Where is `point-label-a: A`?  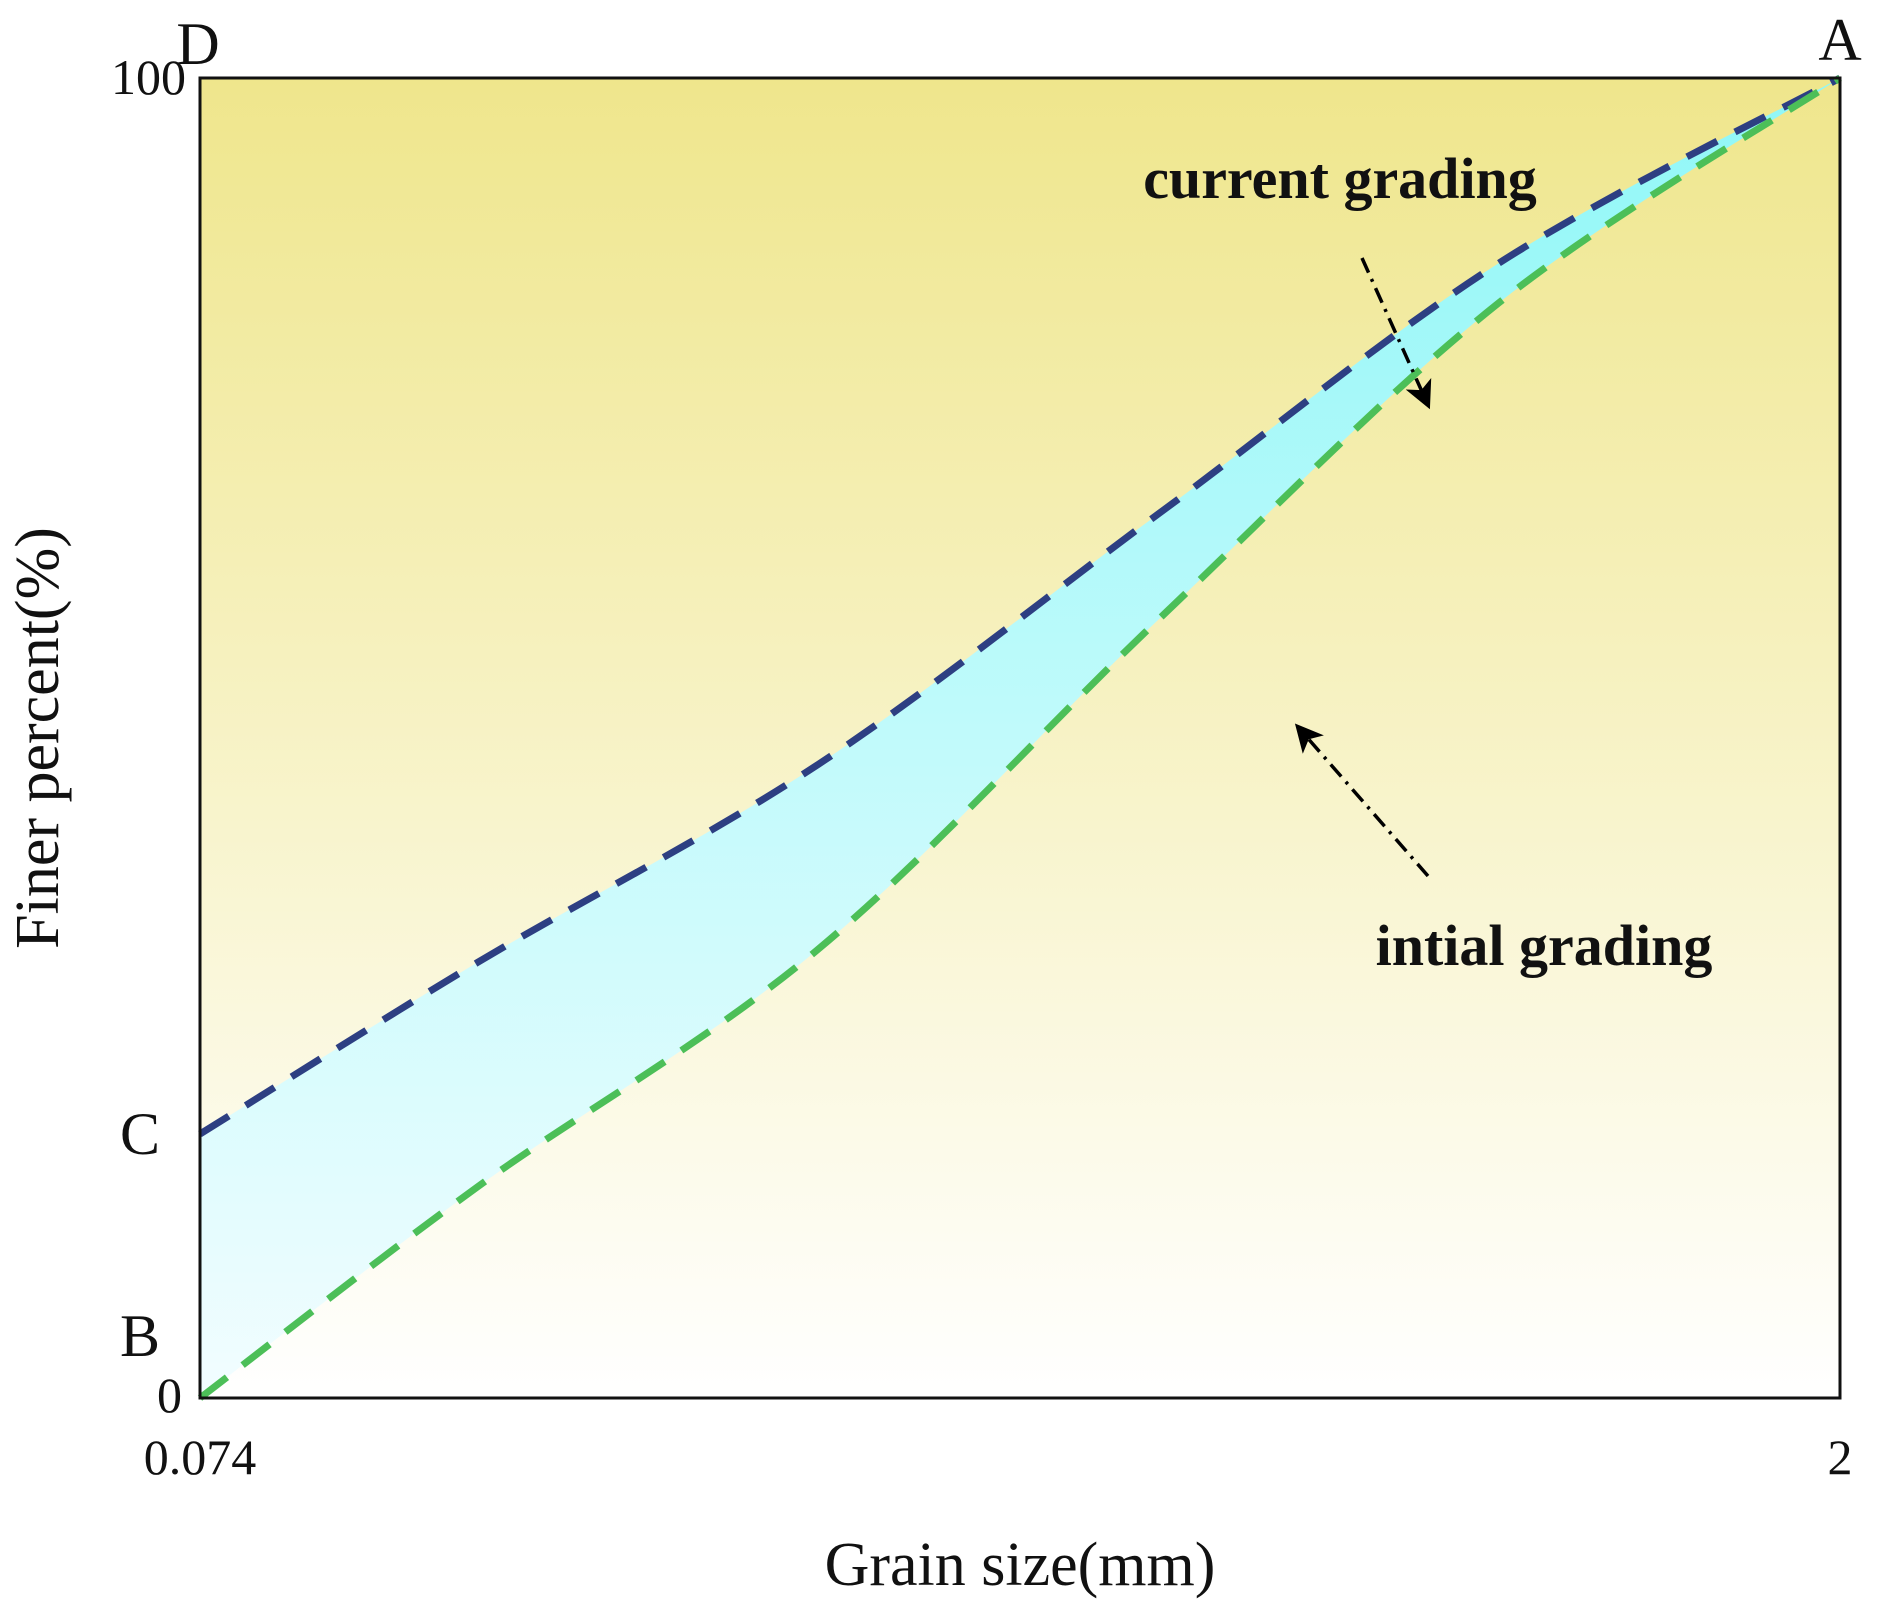
point-label-a: A is located at coordinates (1839, 40).